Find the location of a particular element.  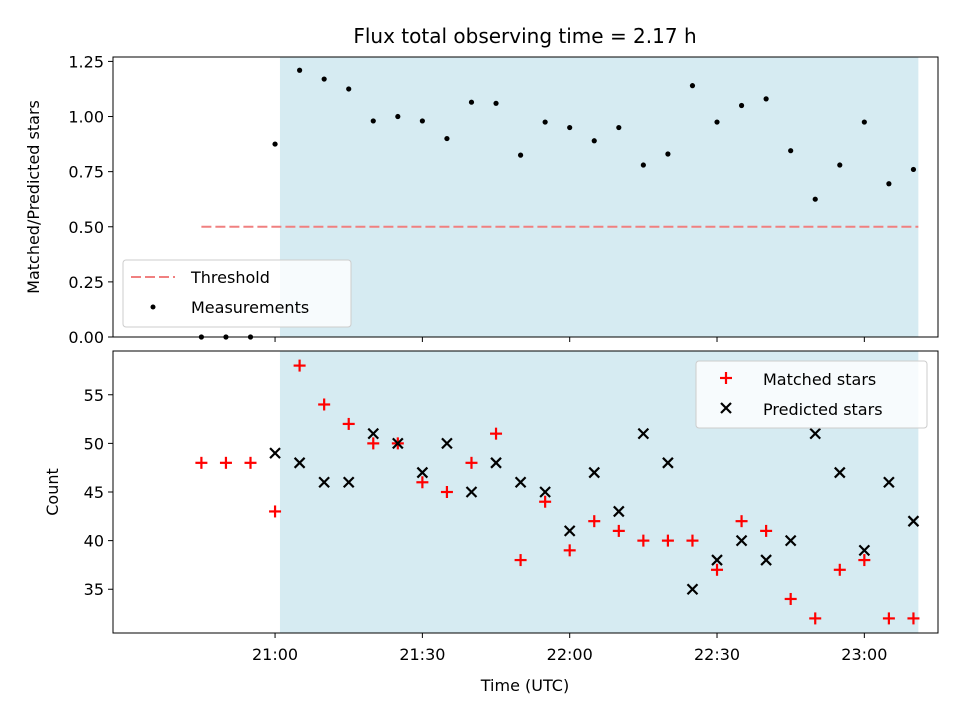

top-y-tick-label: 0.50 is located at coordinates (86, 227).